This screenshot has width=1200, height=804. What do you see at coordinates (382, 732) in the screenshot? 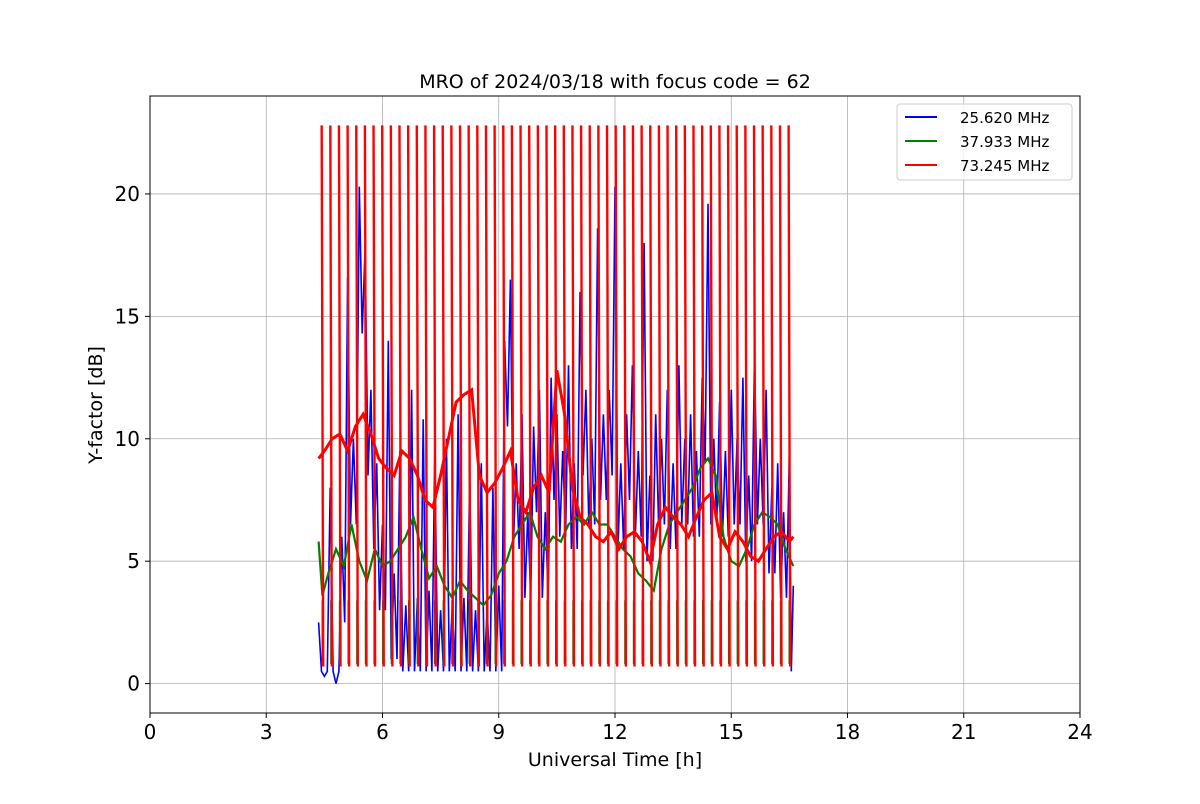
I see `x-tick-label: 6` at bounding box center [382, 732].